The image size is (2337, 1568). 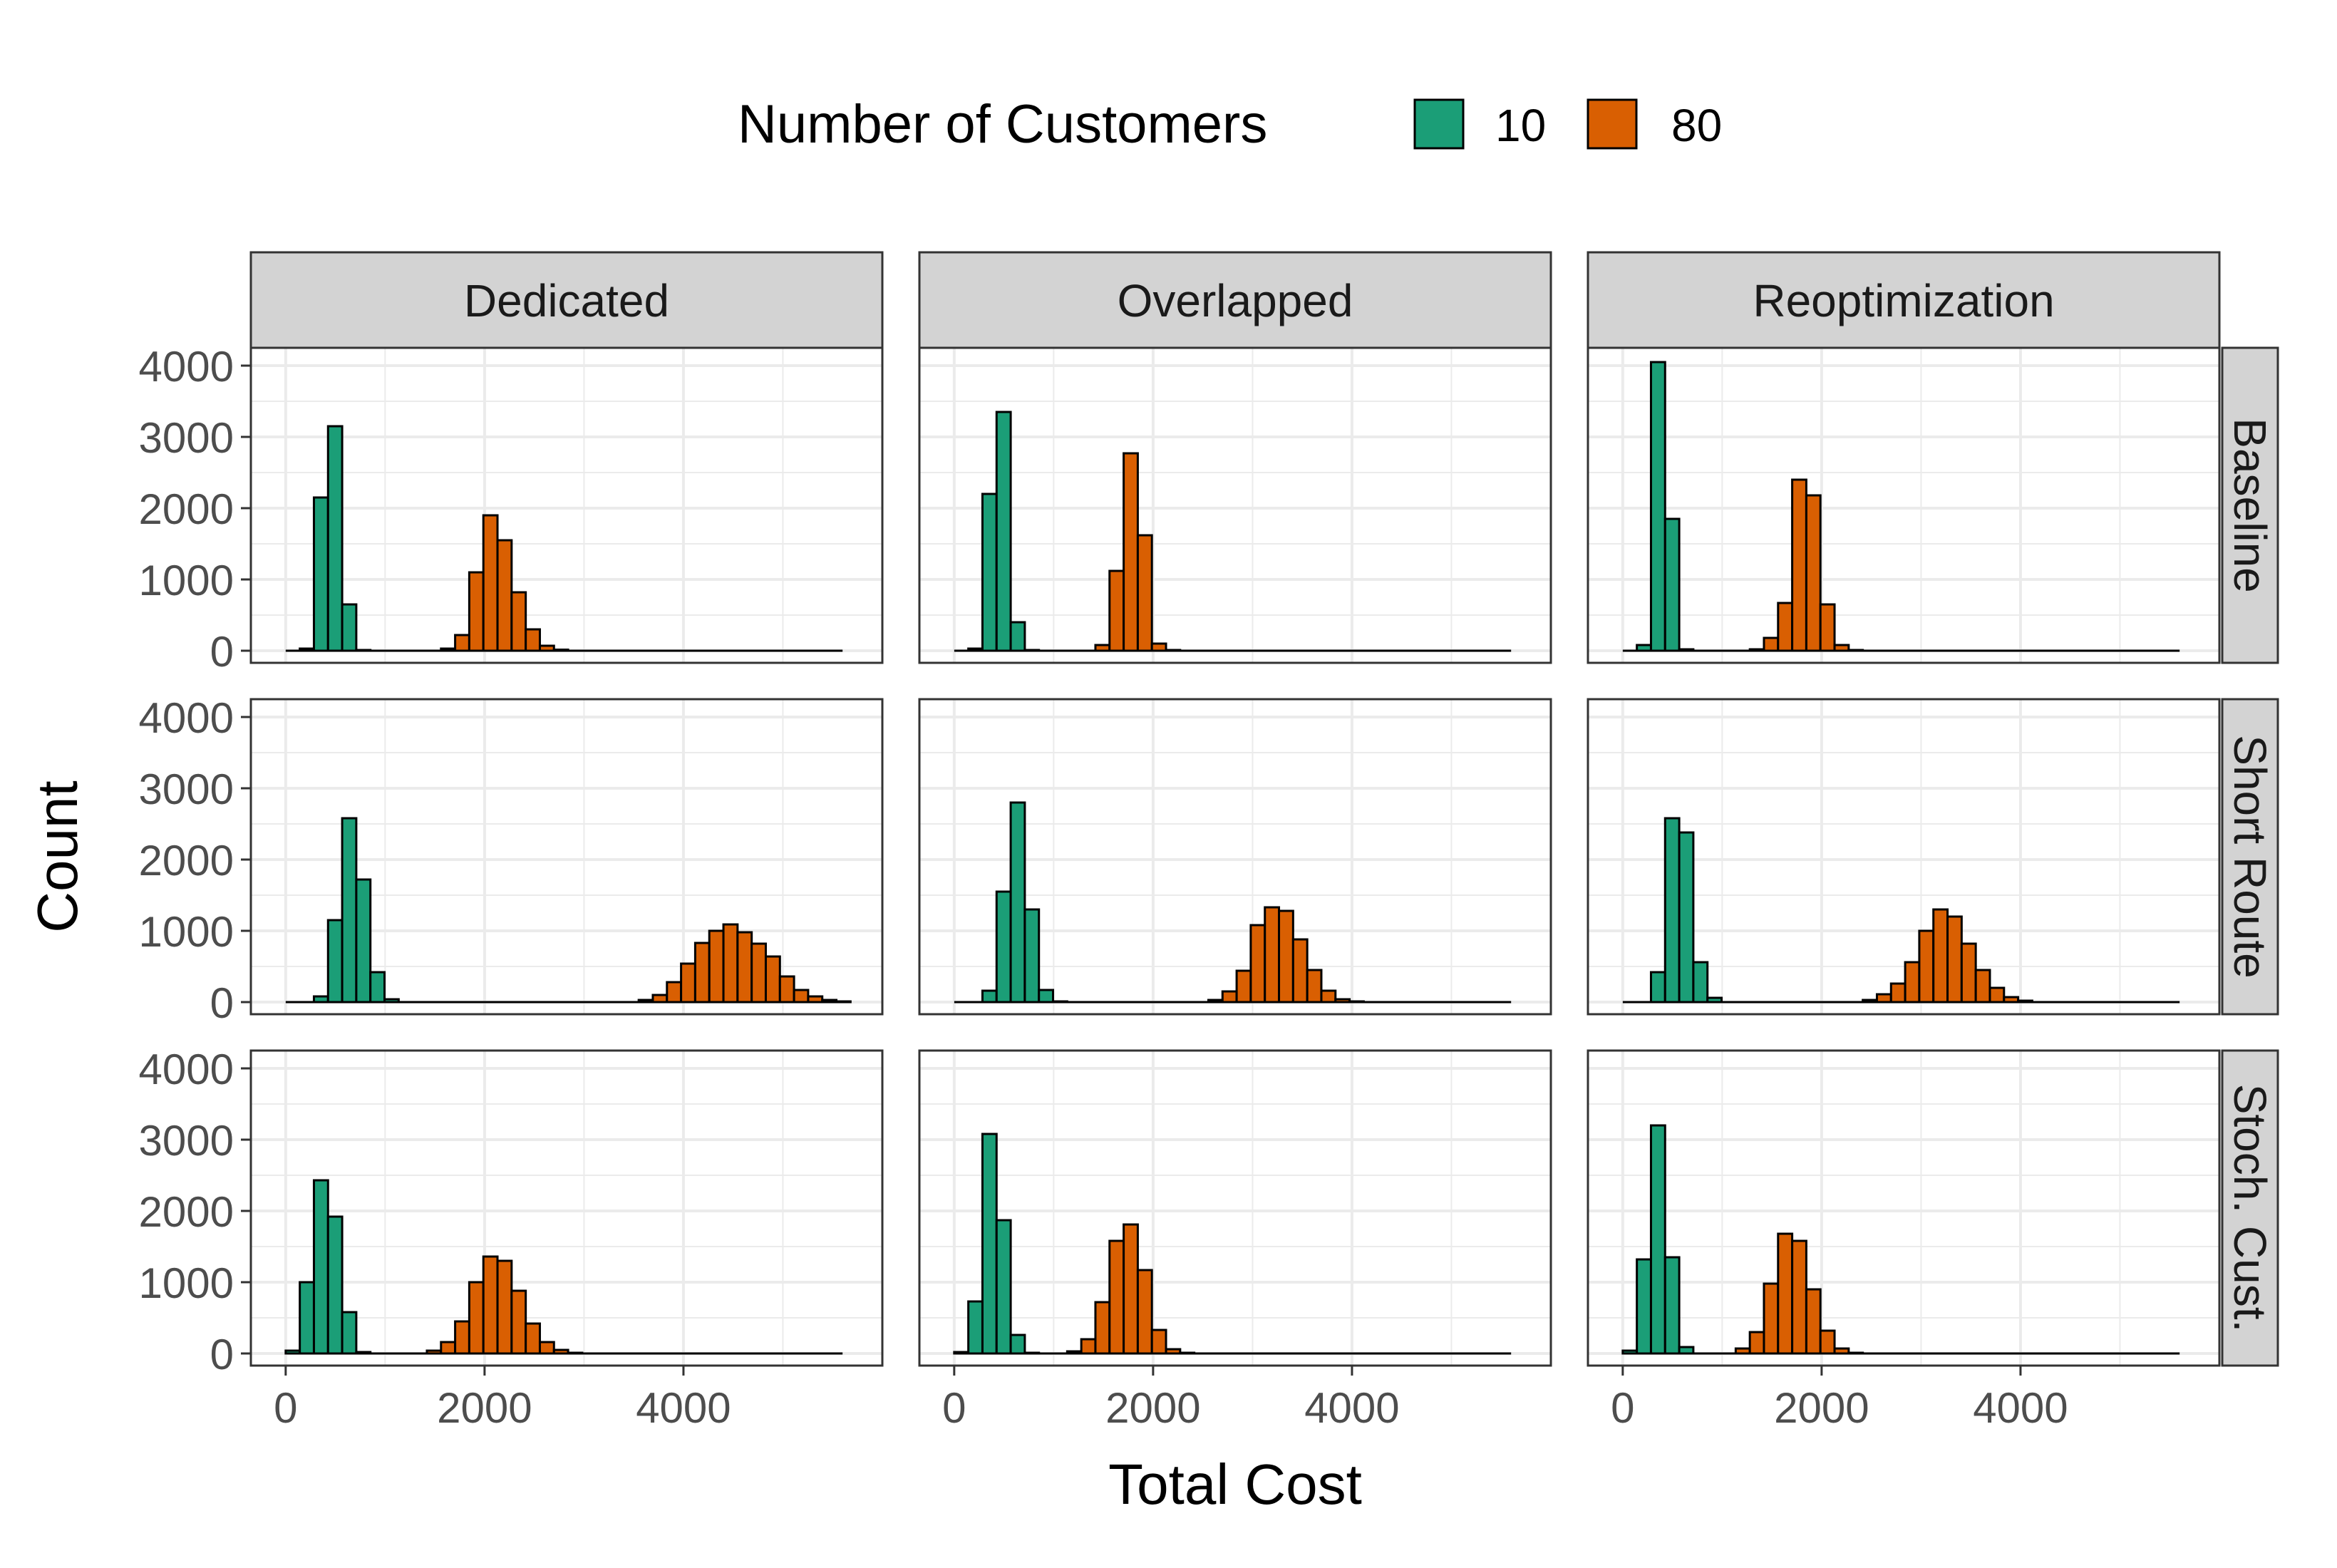 What do you see at coordinates (186, 718) in the screenshot?
I see `y-tick-label: 4000` at bounding box center [186, 718].